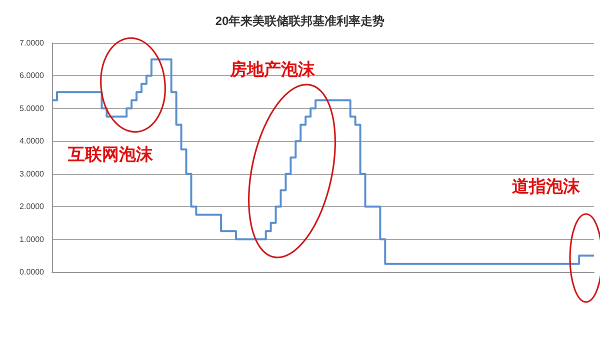  Describe the element at coordinates (300, 21) in the screenshot. I see `chart-title: 20年来美联储联邦基准利率走势` at that location.